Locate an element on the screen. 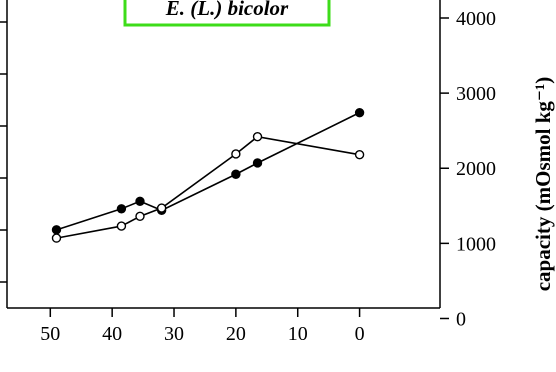 The width and height of the screenshot is (556, 372). left-axis is located at coordinates (4, 154).